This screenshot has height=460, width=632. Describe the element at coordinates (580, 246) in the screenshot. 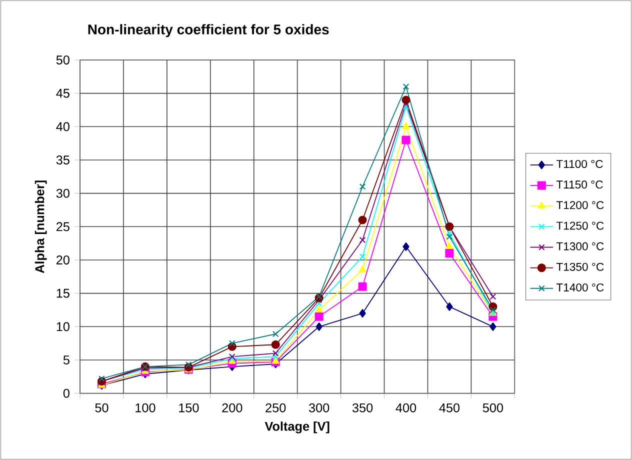

I see `legend-label: T1300 °C` at that location.